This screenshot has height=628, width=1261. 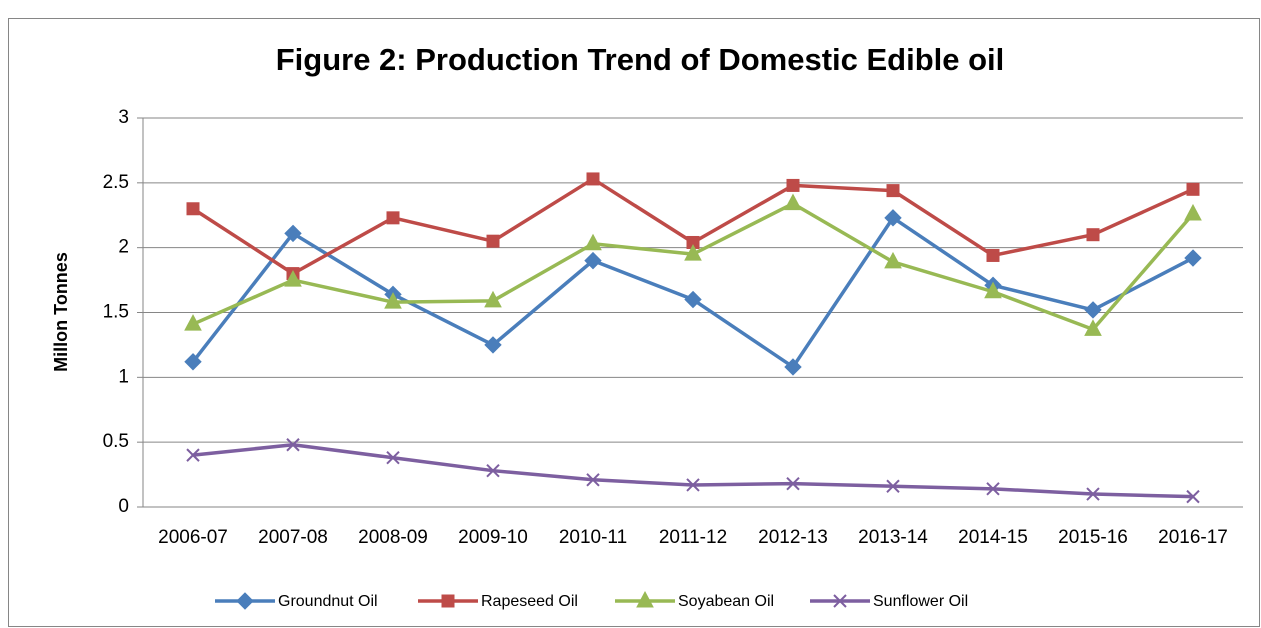 What do you see at coordinates (61, 312) in the screenshot?
I see `y-axis-label: Millon Tonnes` at bounding box center [61, 312].